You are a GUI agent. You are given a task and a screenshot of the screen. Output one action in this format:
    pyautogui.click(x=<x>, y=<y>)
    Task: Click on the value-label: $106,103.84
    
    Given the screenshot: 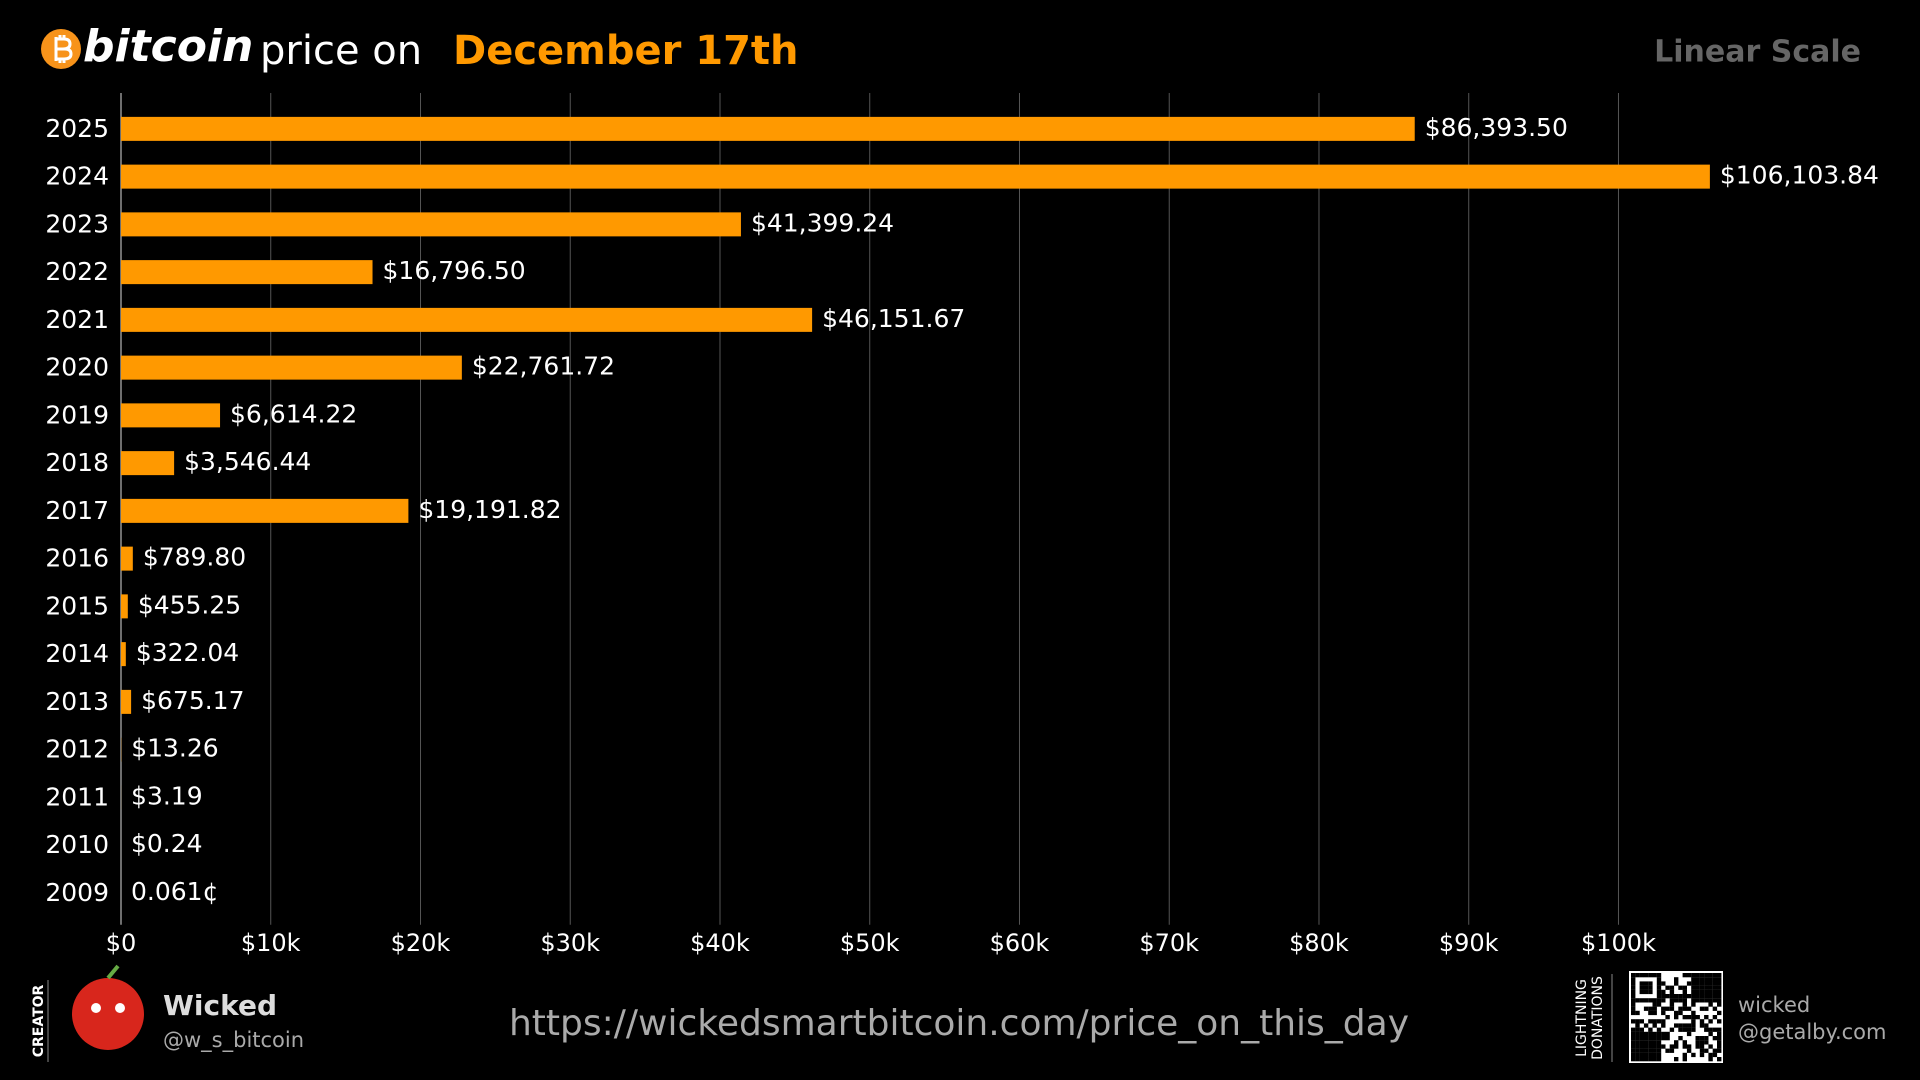 What is the action you would take?
    pyautogui.click(x=1799, y=175)
    